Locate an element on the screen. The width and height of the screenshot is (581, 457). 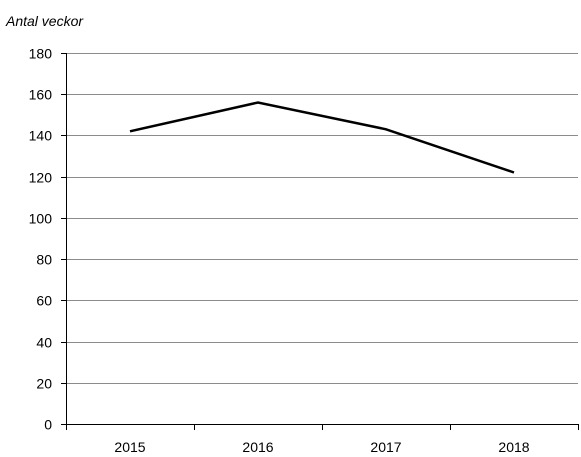
y-axis-title: Antal veckor is located at coordinates (44, 21).